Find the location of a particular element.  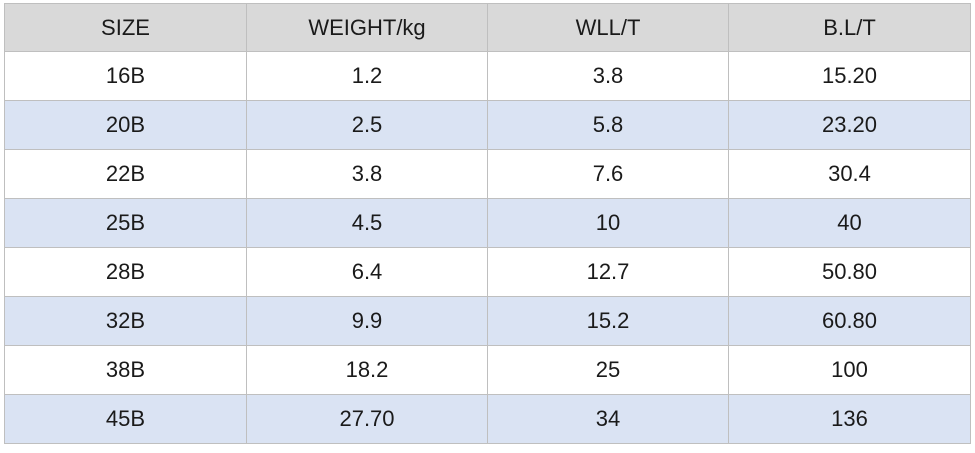

cell-wll: 7.6 is located at coordinates (608, 174).